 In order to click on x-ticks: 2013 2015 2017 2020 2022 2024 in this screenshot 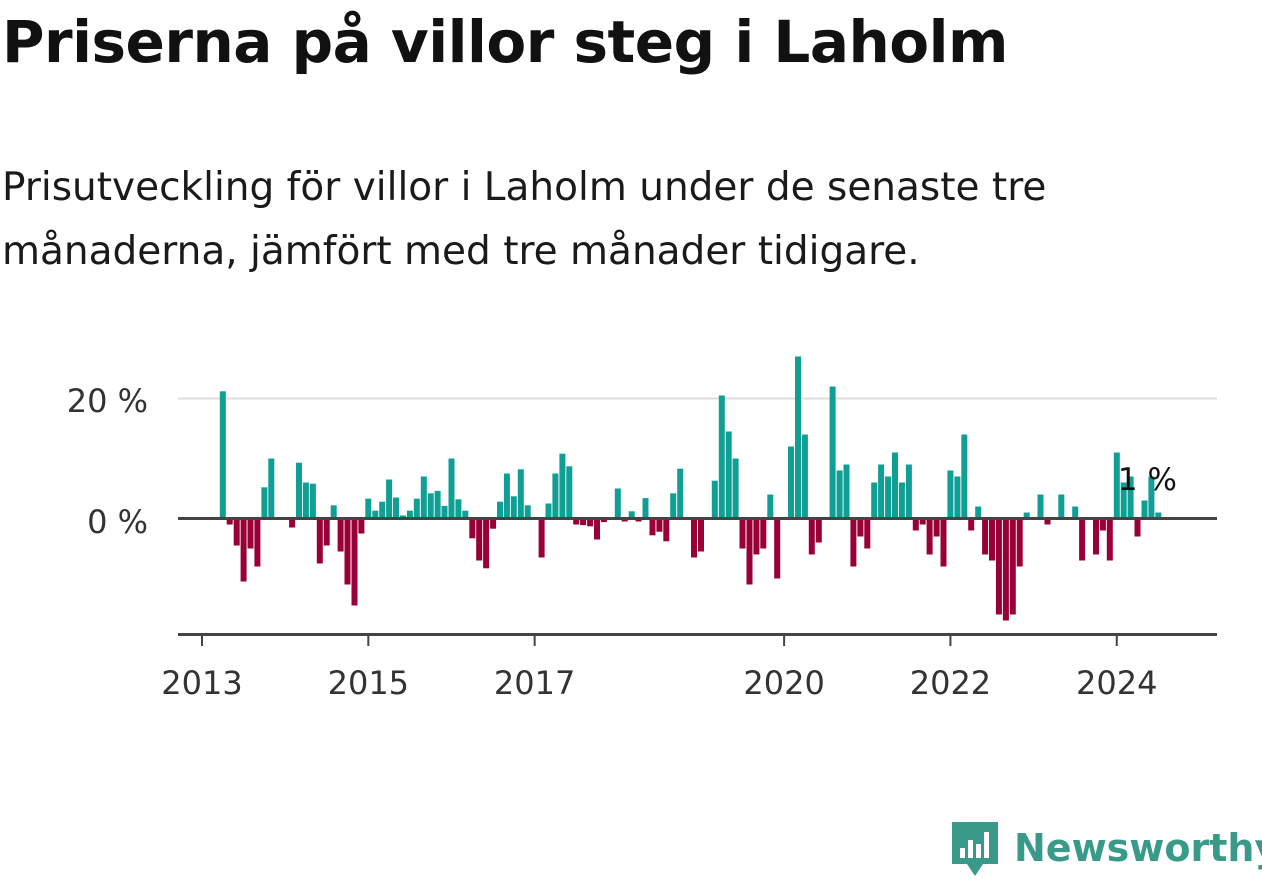, I will do `click(659, 669)`.